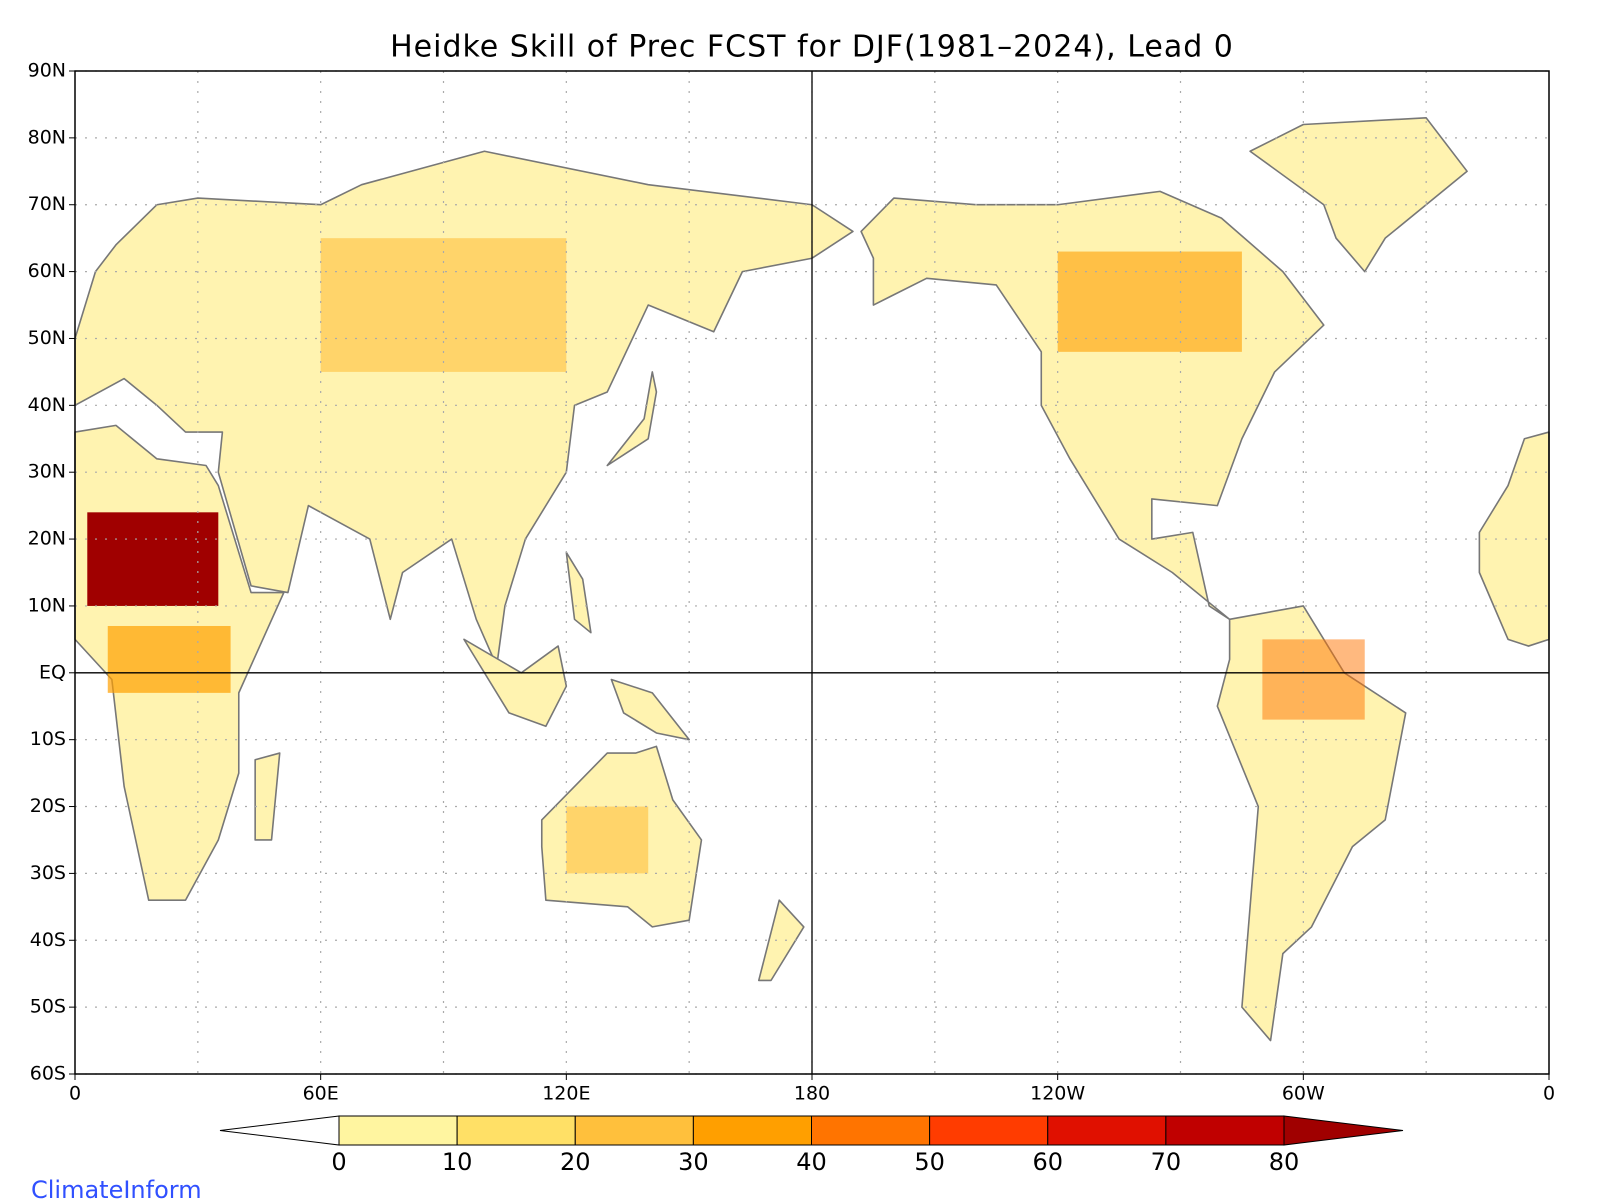  What do you see at coordinates (47, 539) in the screenshot?
I see `lat-tick-label: 20N` at bounding box center [47, 539].